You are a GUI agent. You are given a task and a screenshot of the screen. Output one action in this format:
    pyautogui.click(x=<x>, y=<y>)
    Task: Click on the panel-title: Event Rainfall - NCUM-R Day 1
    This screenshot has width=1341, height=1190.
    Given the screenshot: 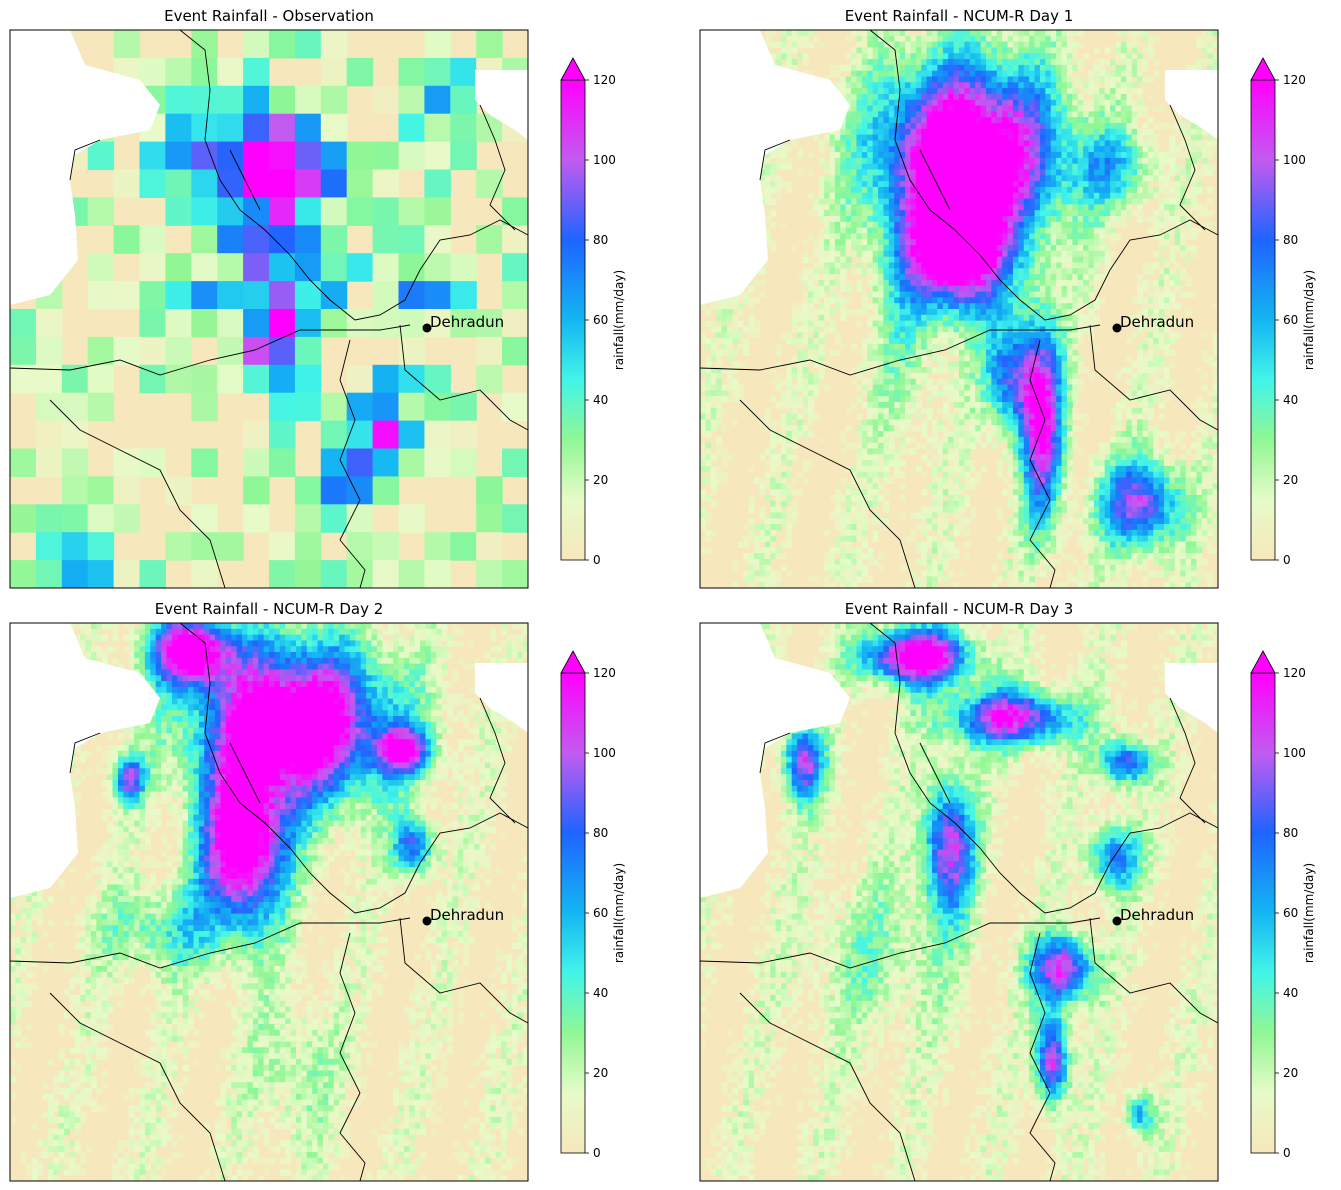 What is the action you would take?
    pyautogui.click(x=959, y=16)
    